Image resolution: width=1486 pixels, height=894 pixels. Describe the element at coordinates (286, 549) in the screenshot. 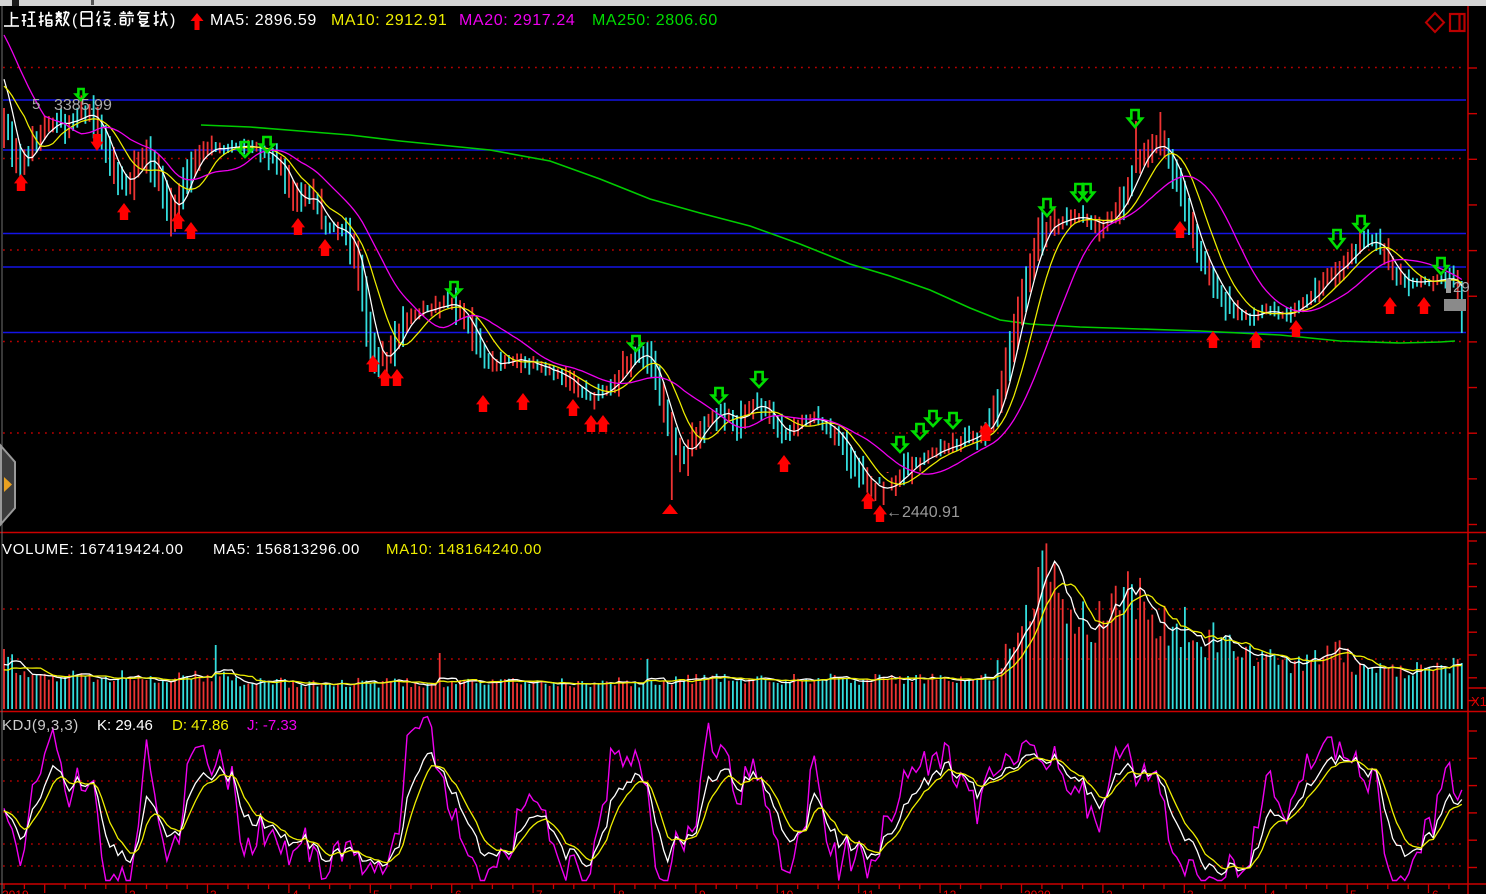

I see `svg-text: MA5: 156813296.00` at that location.